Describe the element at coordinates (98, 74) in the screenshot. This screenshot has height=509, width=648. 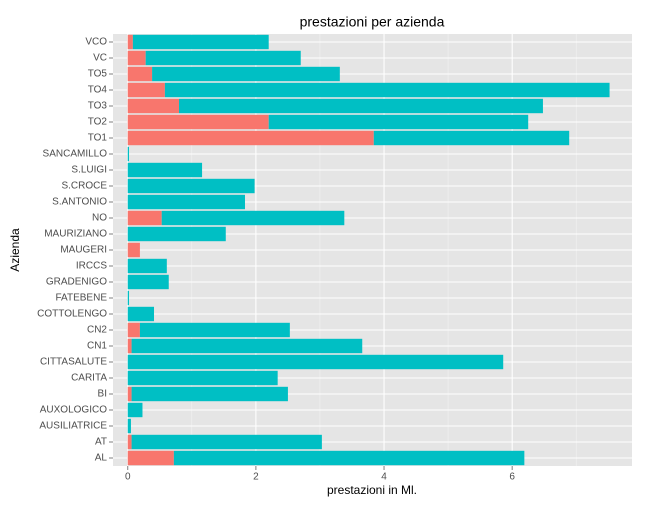
I see `y-tick-label: TO5` at that location.